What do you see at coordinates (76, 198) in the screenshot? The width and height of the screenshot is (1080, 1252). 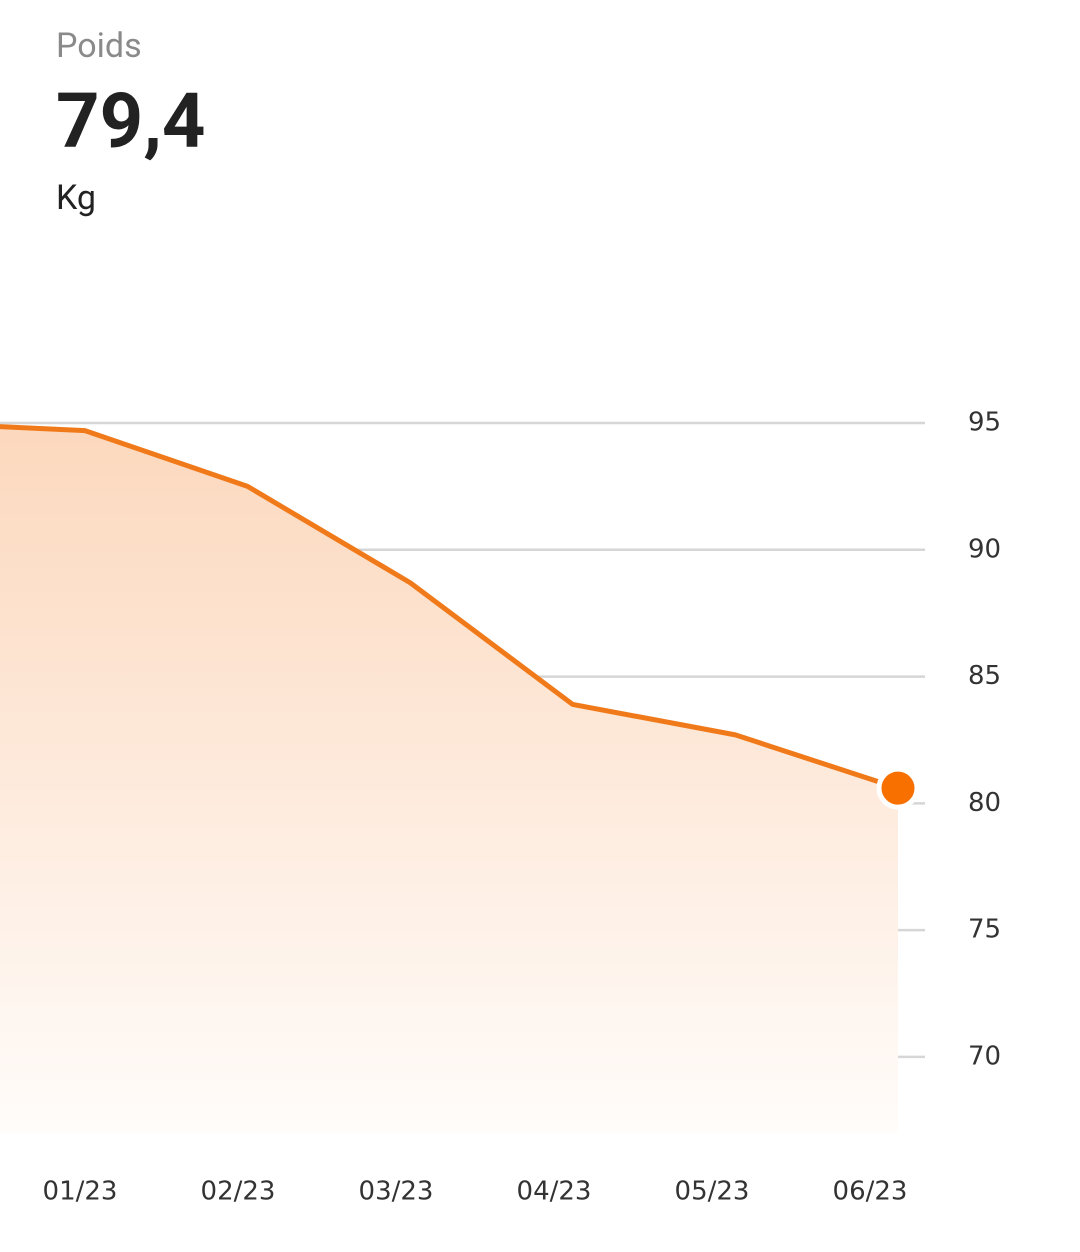 I see `metric-unit: Kg` at bounding box center [76, 198].